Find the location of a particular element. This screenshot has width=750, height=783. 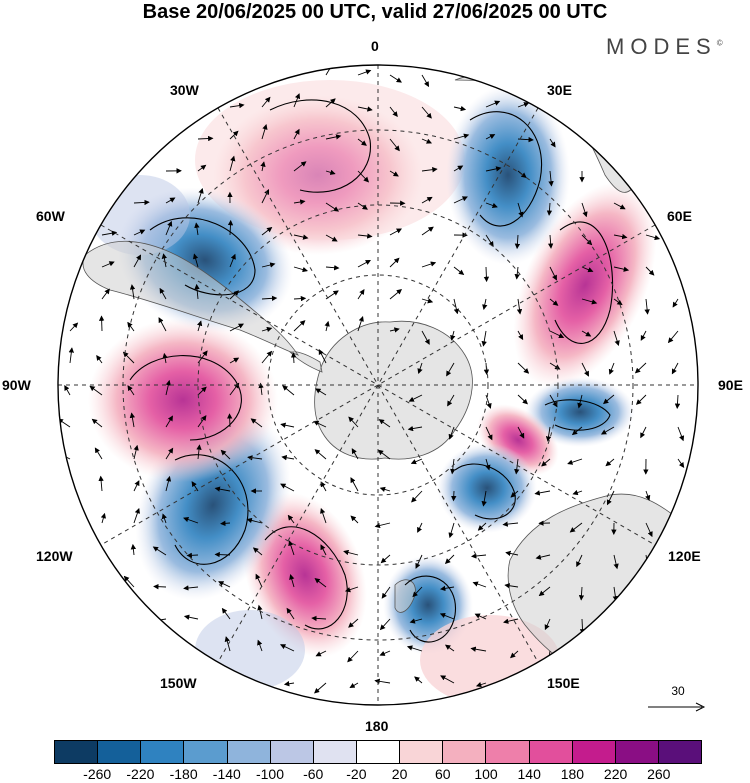

lon-label-60w: 60W is located at coordinates (50, 216).